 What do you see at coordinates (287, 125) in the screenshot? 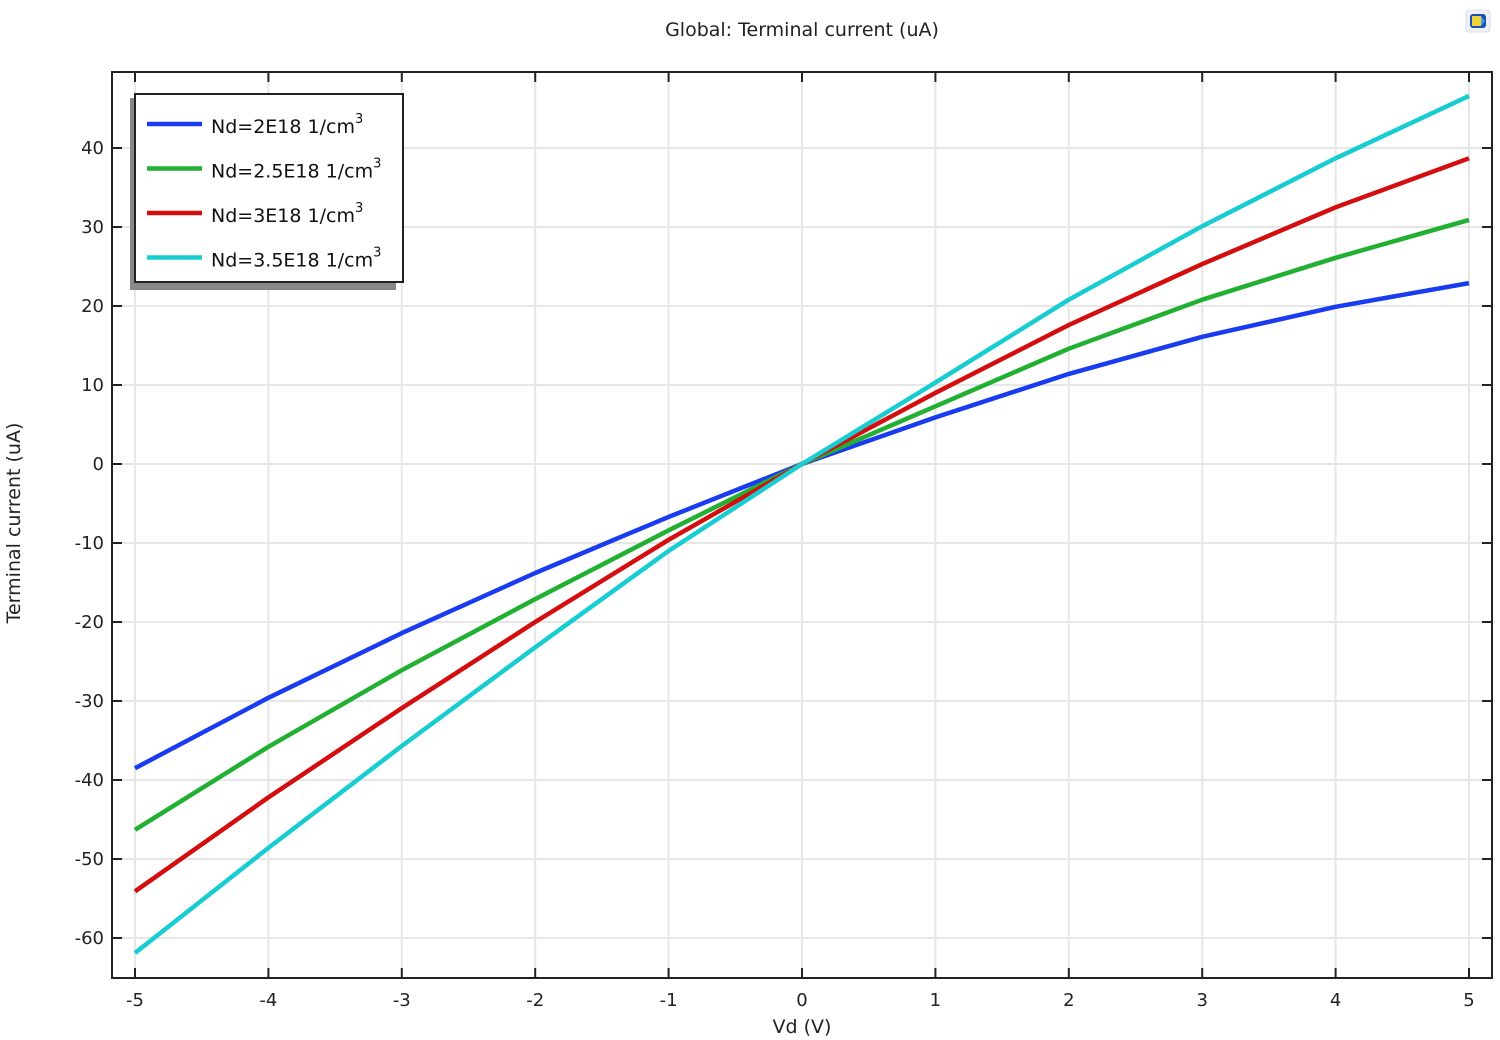
I see `legend-label: Nd=2E18 1/cm3` at bounding box center [287, 125].